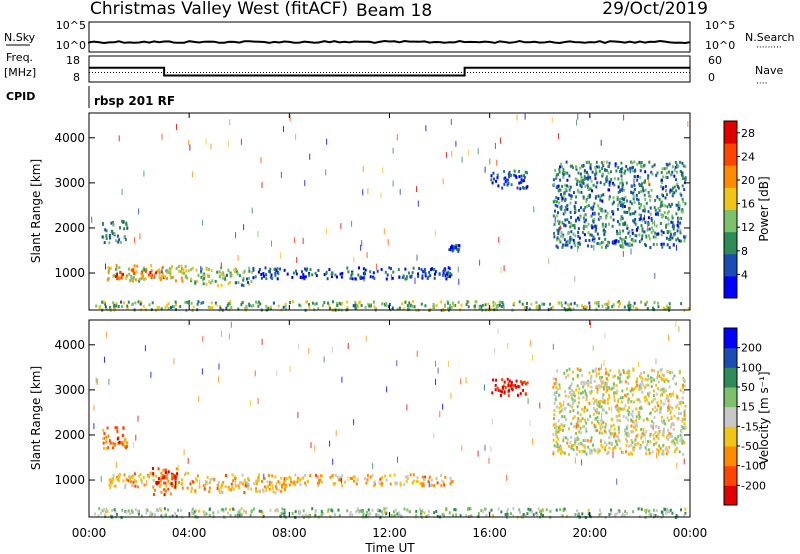 Image resolution: width=800 pixels, height=554 pixels. Describe the element at coordinates (20, 96) in the screenshot. I see `cpid-label: CPID` at that location.